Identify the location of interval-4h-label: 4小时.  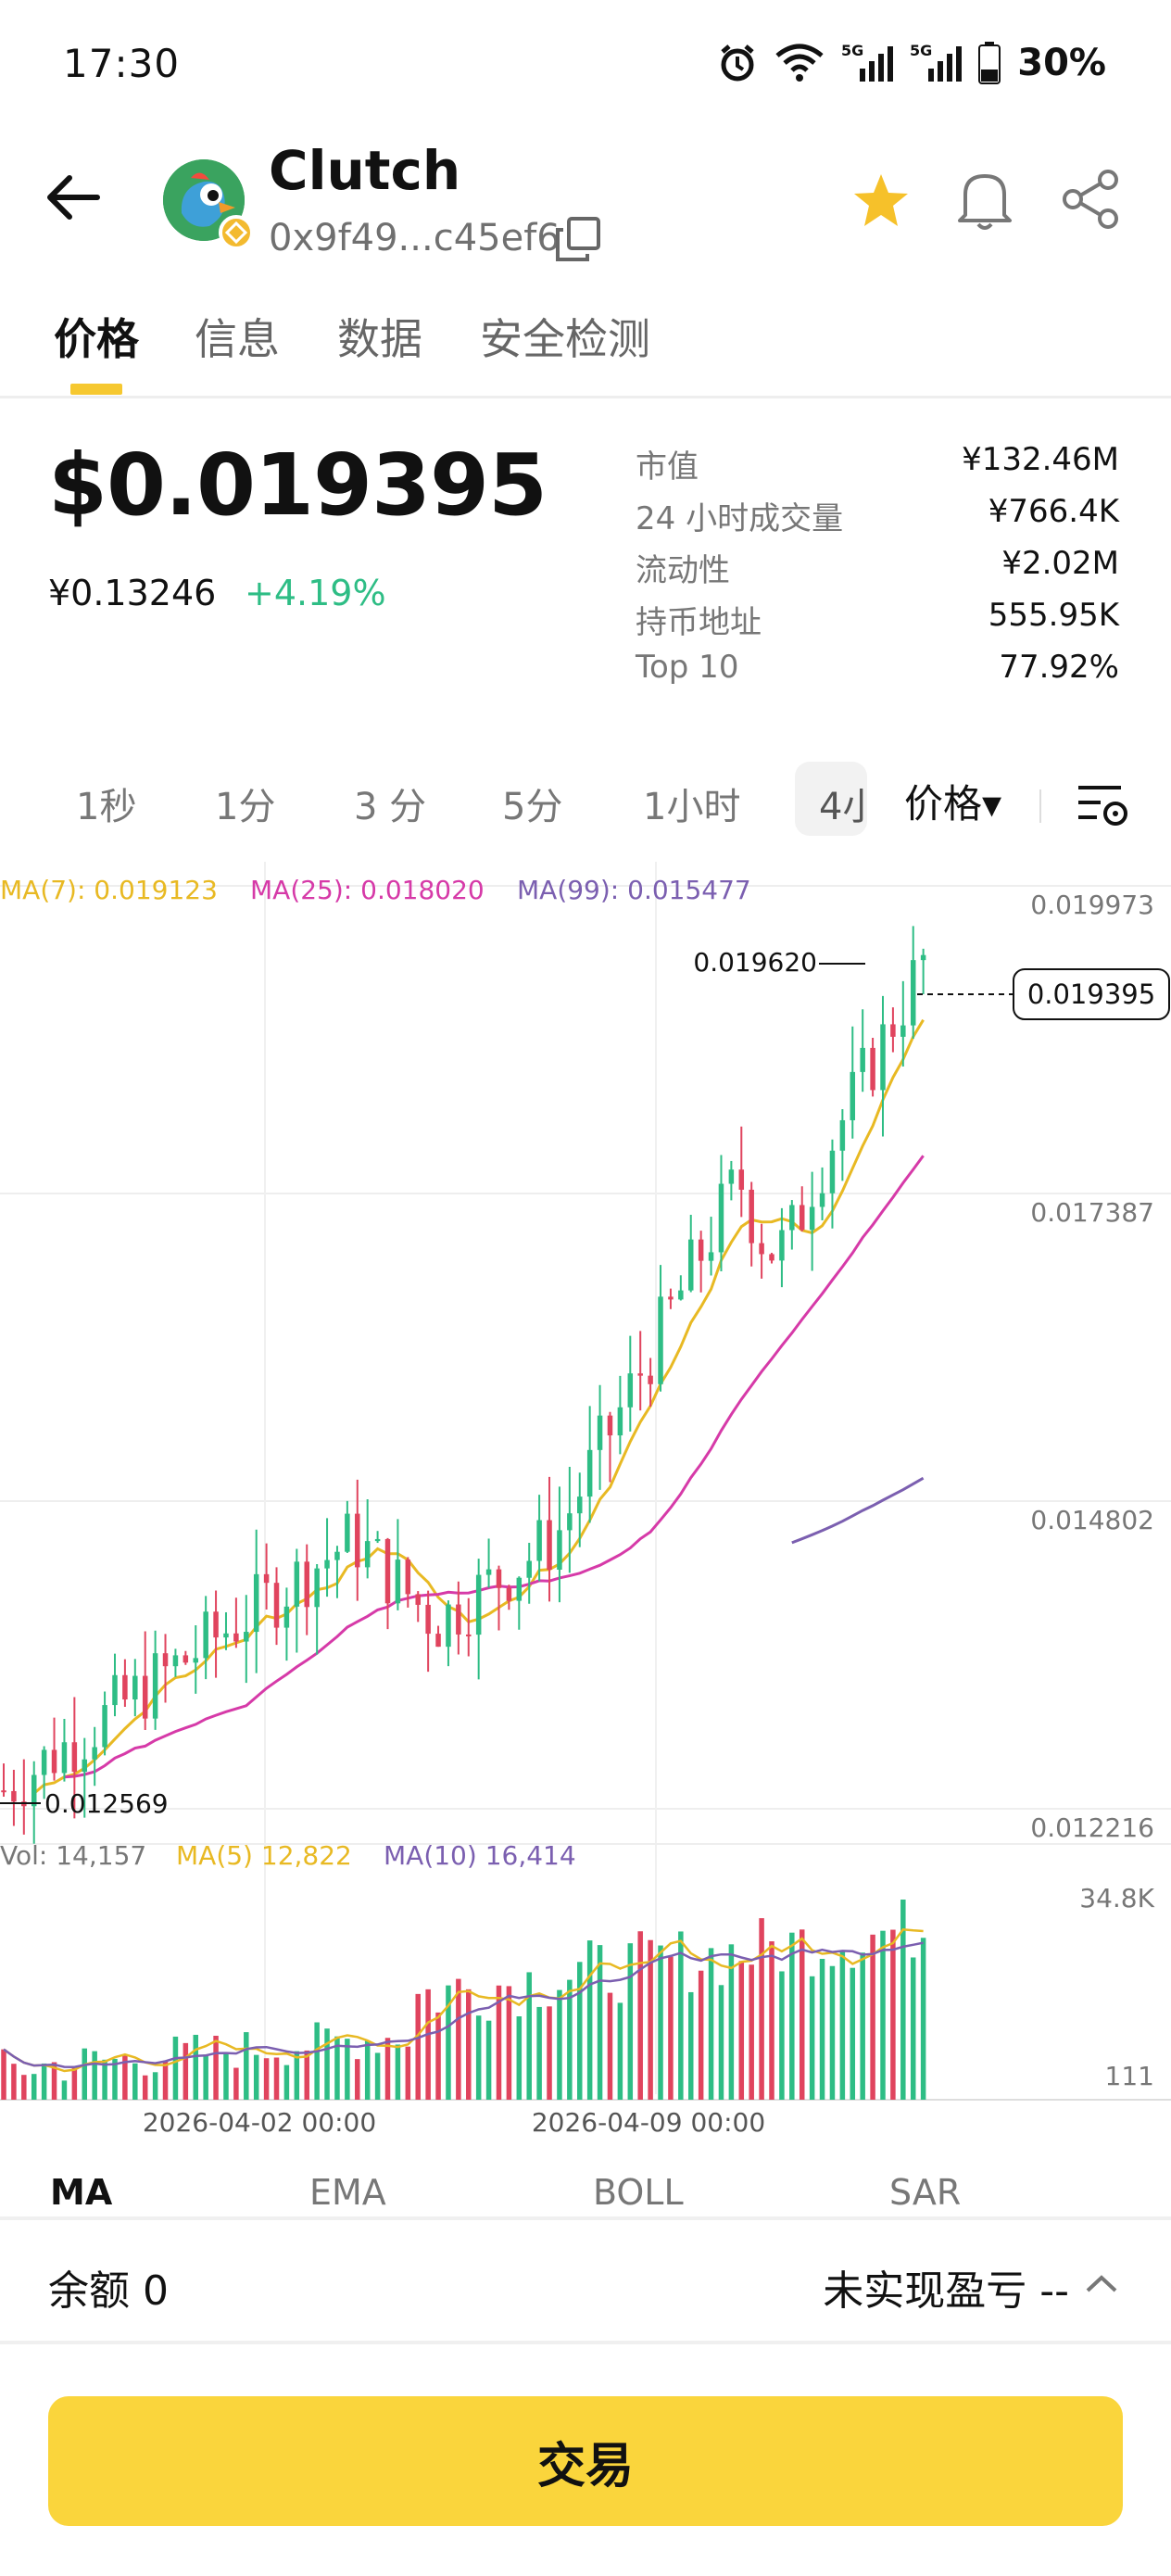
(843, 807).